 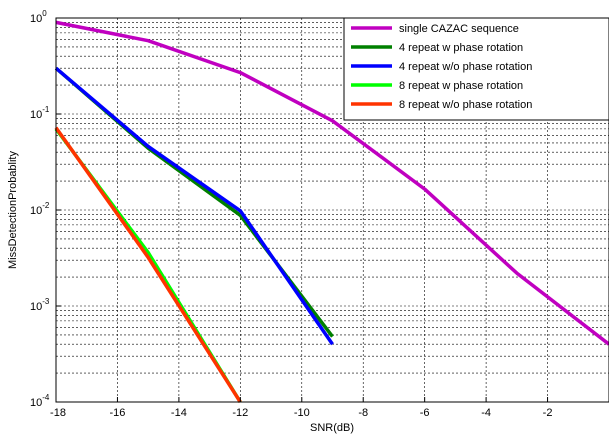 What do you see at coordinates (40, 305) in the screenshot?
I see `y-tick-label: 10⁻³` at bounding box center [40, 305].